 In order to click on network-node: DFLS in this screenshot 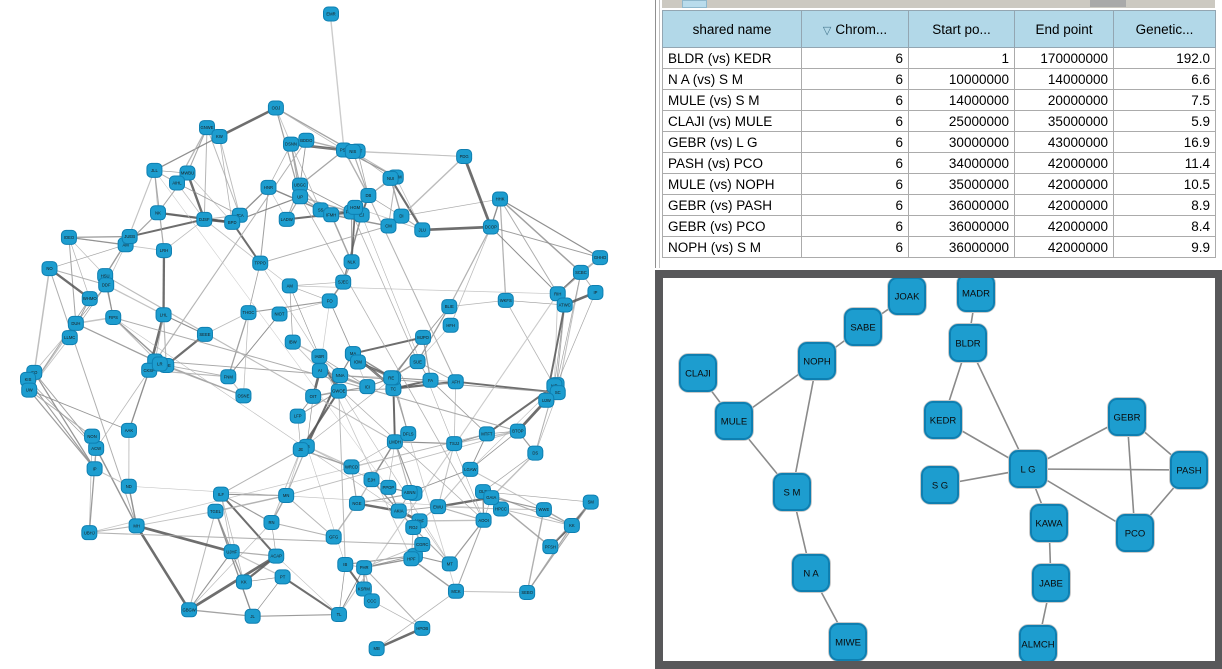, I will do `click(408, 434)`.